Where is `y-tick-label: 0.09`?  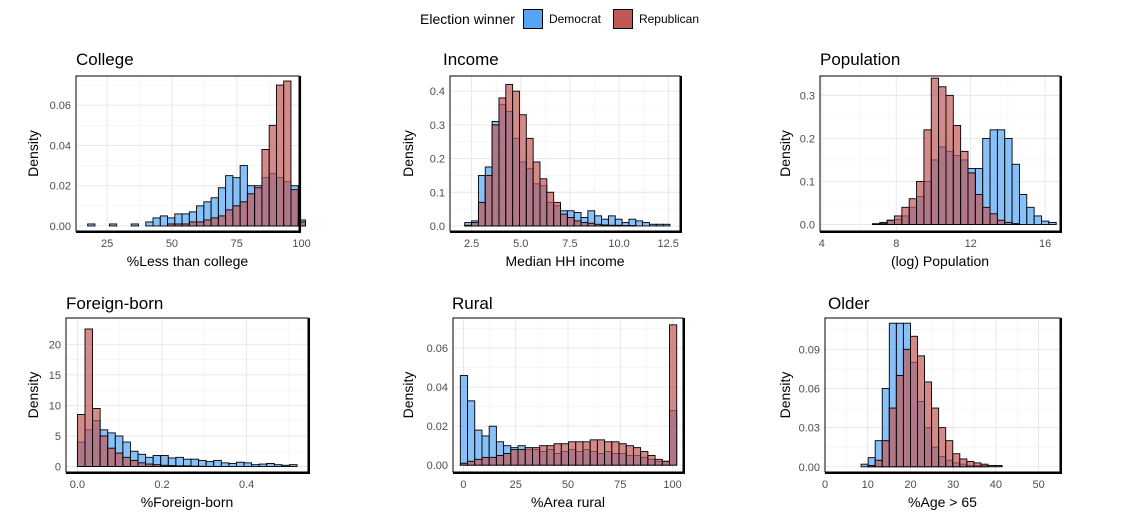
y-tick-label: 0.09 is located at coordinates (809, 350).